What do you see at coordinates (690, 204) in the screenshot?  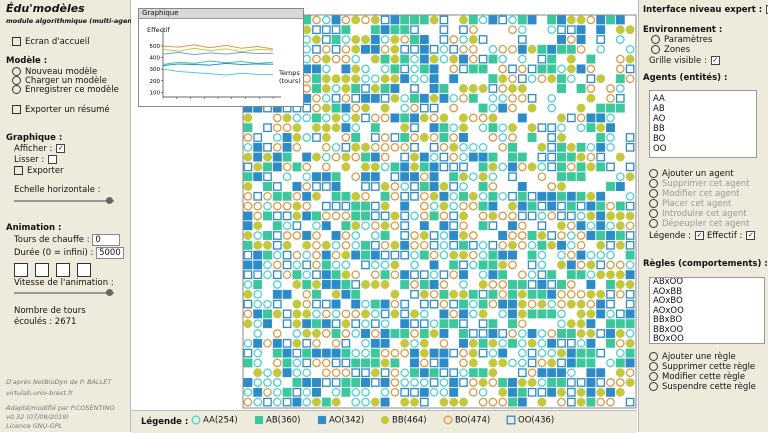 I see `agent-action: Placer cet agent` at bounding box center [690, 204].